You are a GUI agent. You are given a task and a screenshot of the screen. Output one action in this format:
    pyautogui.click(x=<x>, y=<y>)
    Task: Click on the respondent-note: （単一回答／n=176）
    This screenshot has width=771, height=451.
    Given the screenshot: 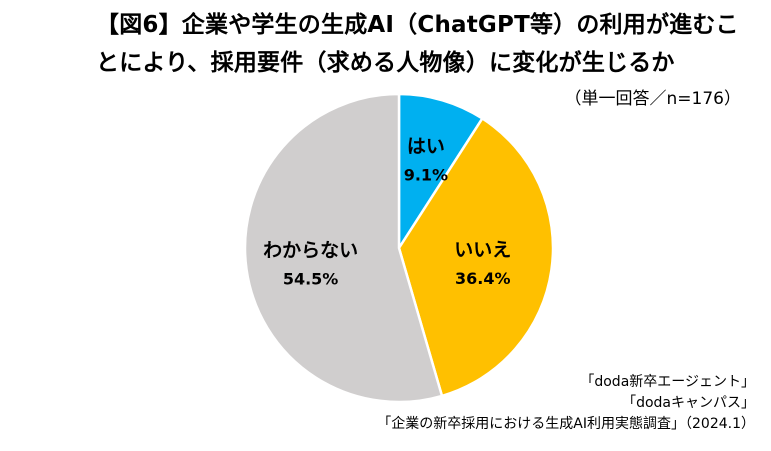 What is the action you would take?
    pyautogui.click(x=652, y=99)
    